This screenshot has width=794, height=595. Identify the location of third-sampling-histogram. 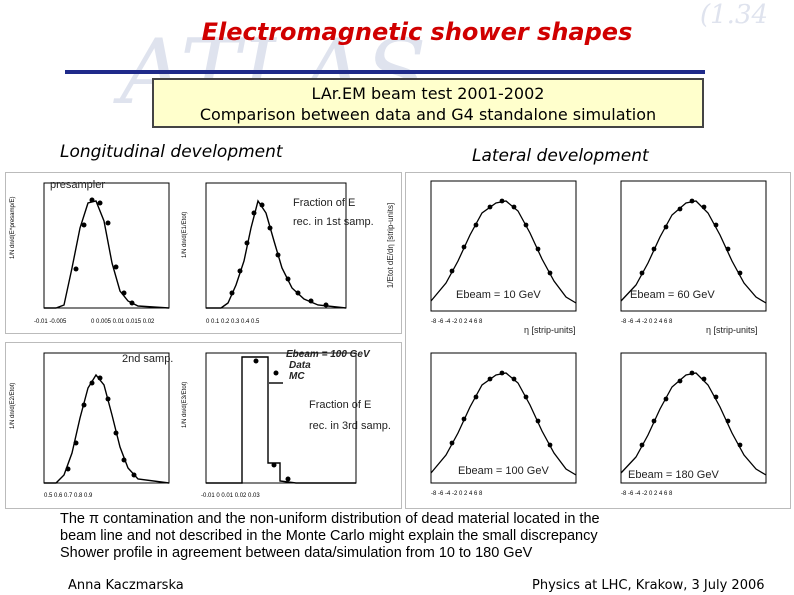
(281, 420).